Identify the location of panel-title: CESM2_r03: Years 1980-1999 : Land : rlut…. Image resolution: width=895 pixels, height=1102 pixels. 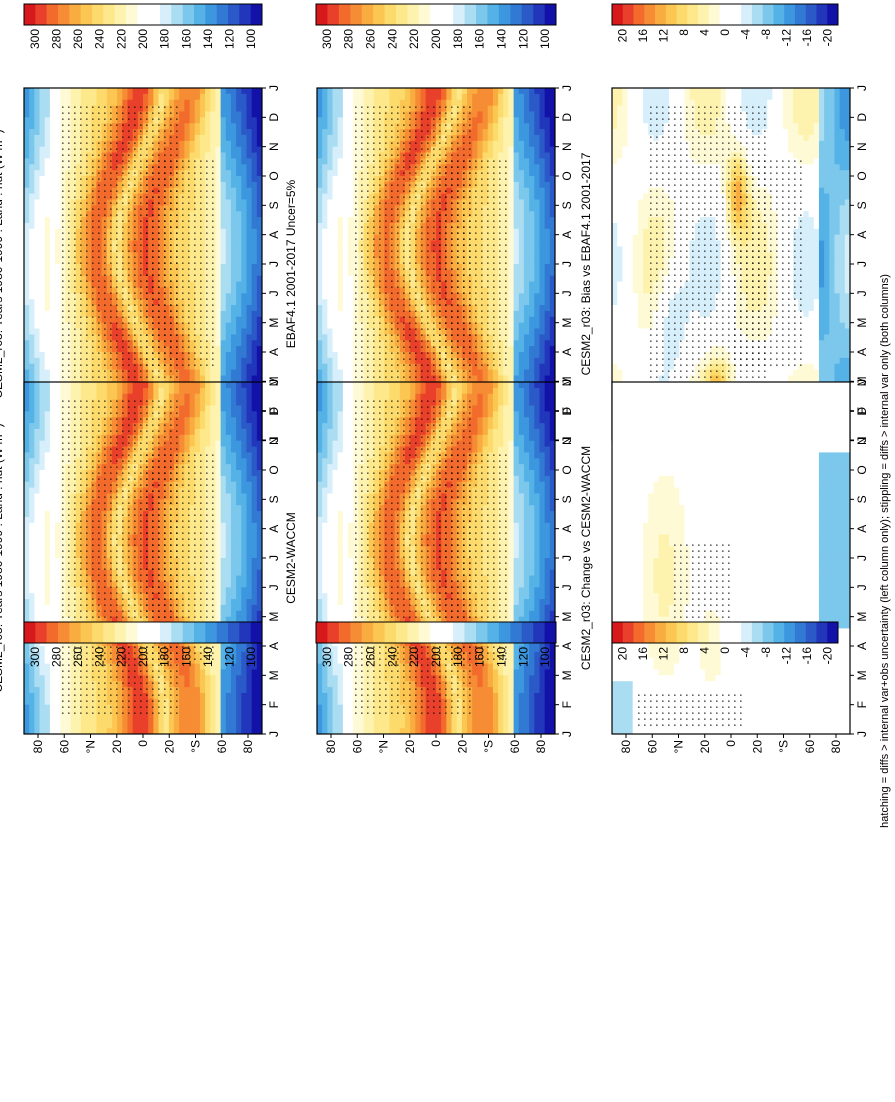
(2, 263).